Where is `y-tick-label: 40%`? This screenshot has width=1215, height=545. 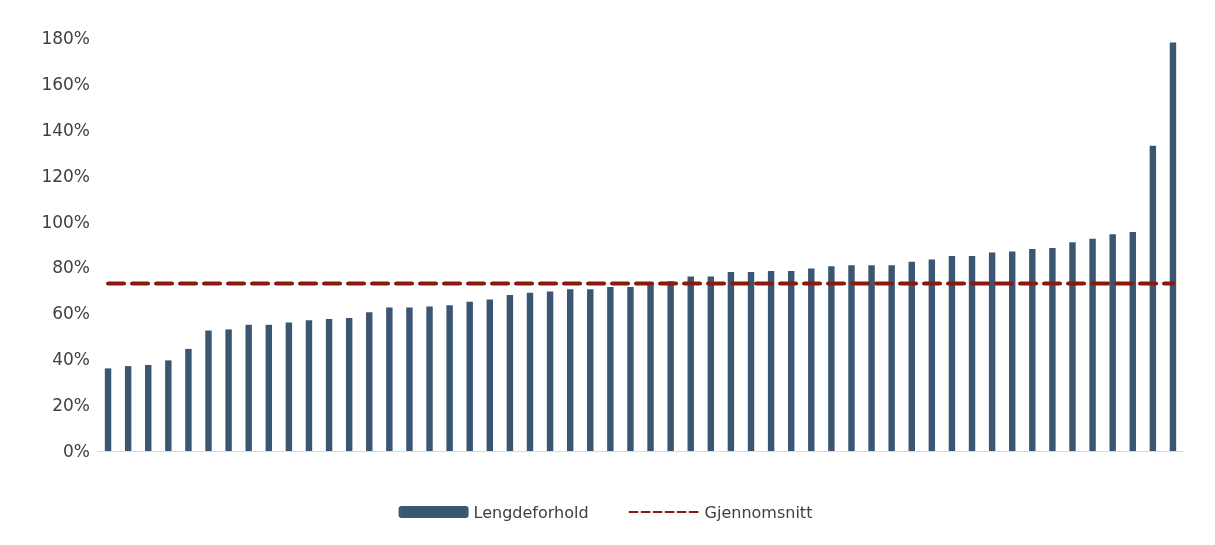
y-tick-label: 40% is located at coordinates (71, 359).